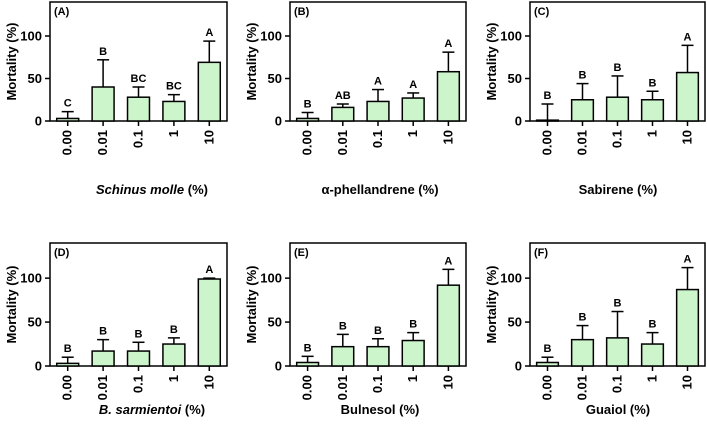 The width and height of the screenshot is (707, 424). What do you see at coordinates (618, 409) in the screenshot?
I see `x-axis-label: Guaiol (%)` at bounding box center [618, 409].